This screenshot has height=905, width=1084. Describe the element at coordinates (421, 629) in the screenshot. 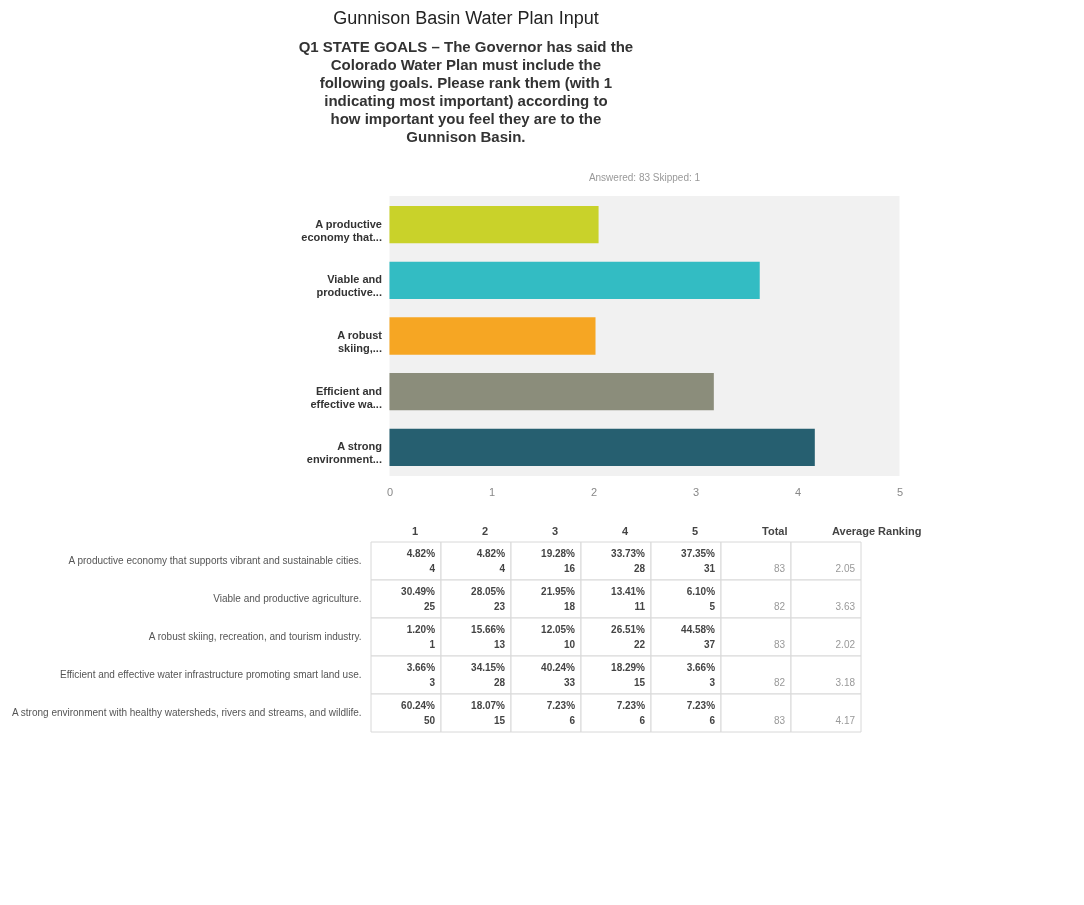

I see `text: 1.20%` at that location.